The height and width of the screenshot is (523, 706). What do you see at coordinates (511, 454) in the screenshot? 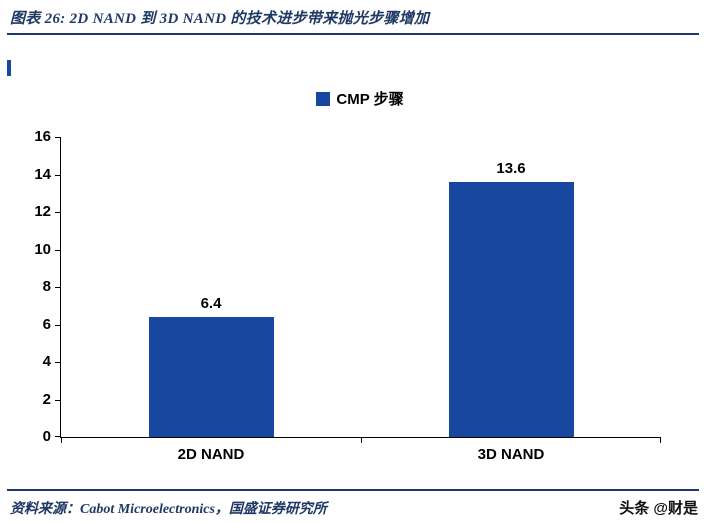
I see `x-category-label: 3D NAND` at bounding box center [511, 454].